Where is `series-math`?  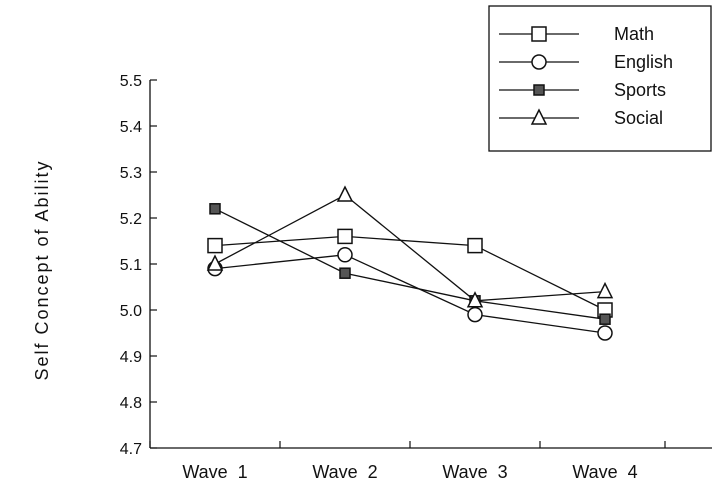
series-math is located at coordinates (410, 273).